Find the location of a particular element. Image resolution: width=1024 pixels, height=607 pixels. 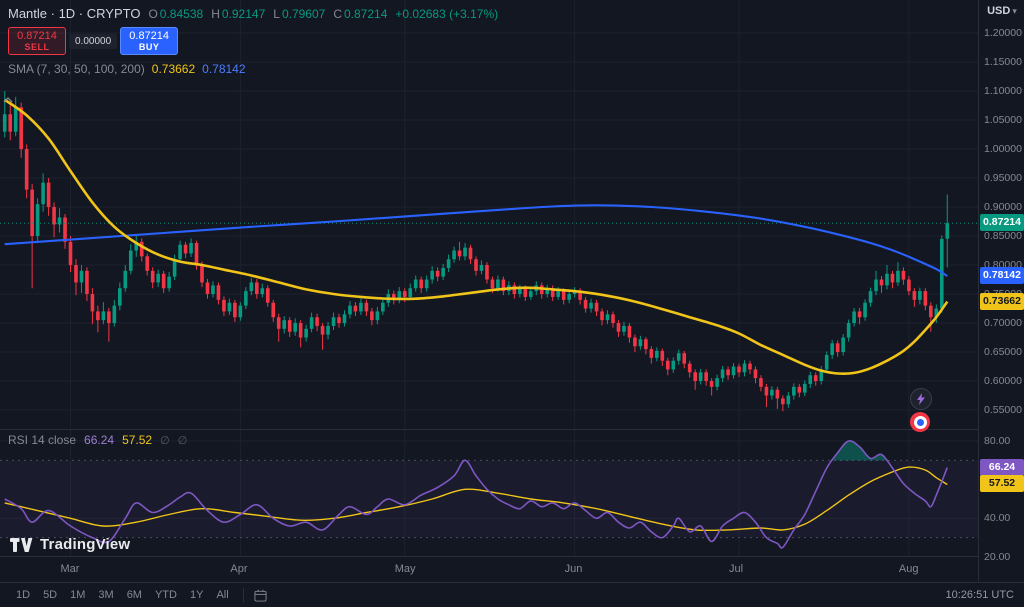

price-tick-label: 0.60000 is located at coordinates (1003, 381).